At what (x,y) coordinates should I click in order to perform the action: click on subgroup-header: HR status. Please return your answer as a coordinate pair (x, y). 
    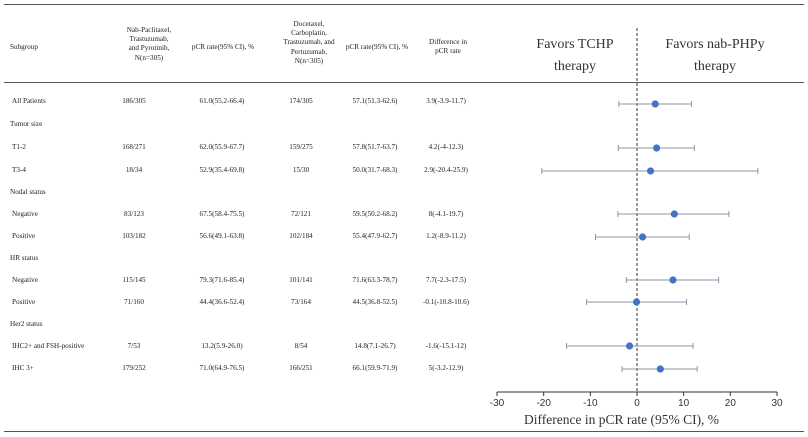
    Looking at the image, I should click on (24, 258).